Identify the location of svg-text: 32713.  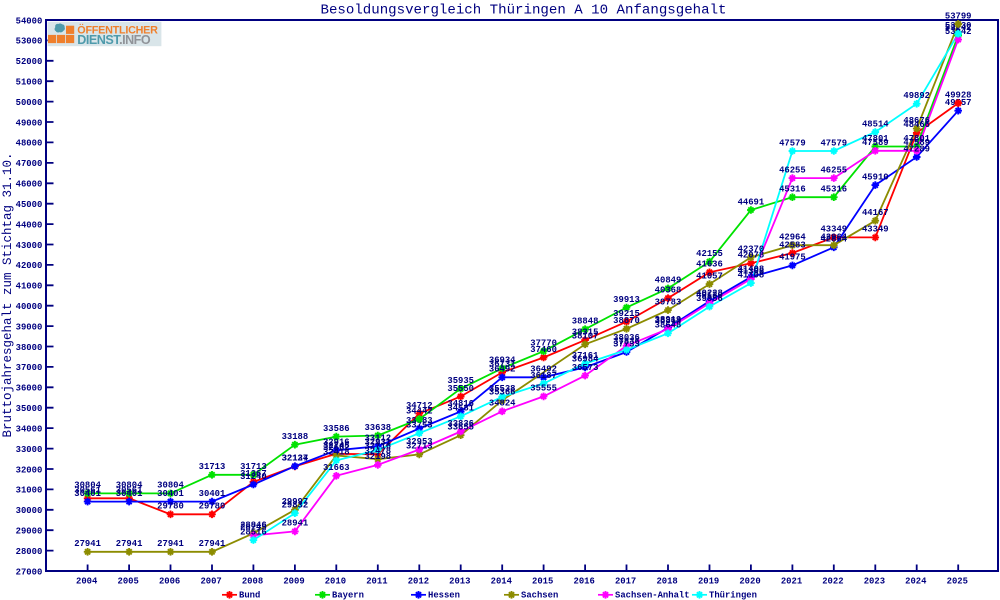
(419, 447).